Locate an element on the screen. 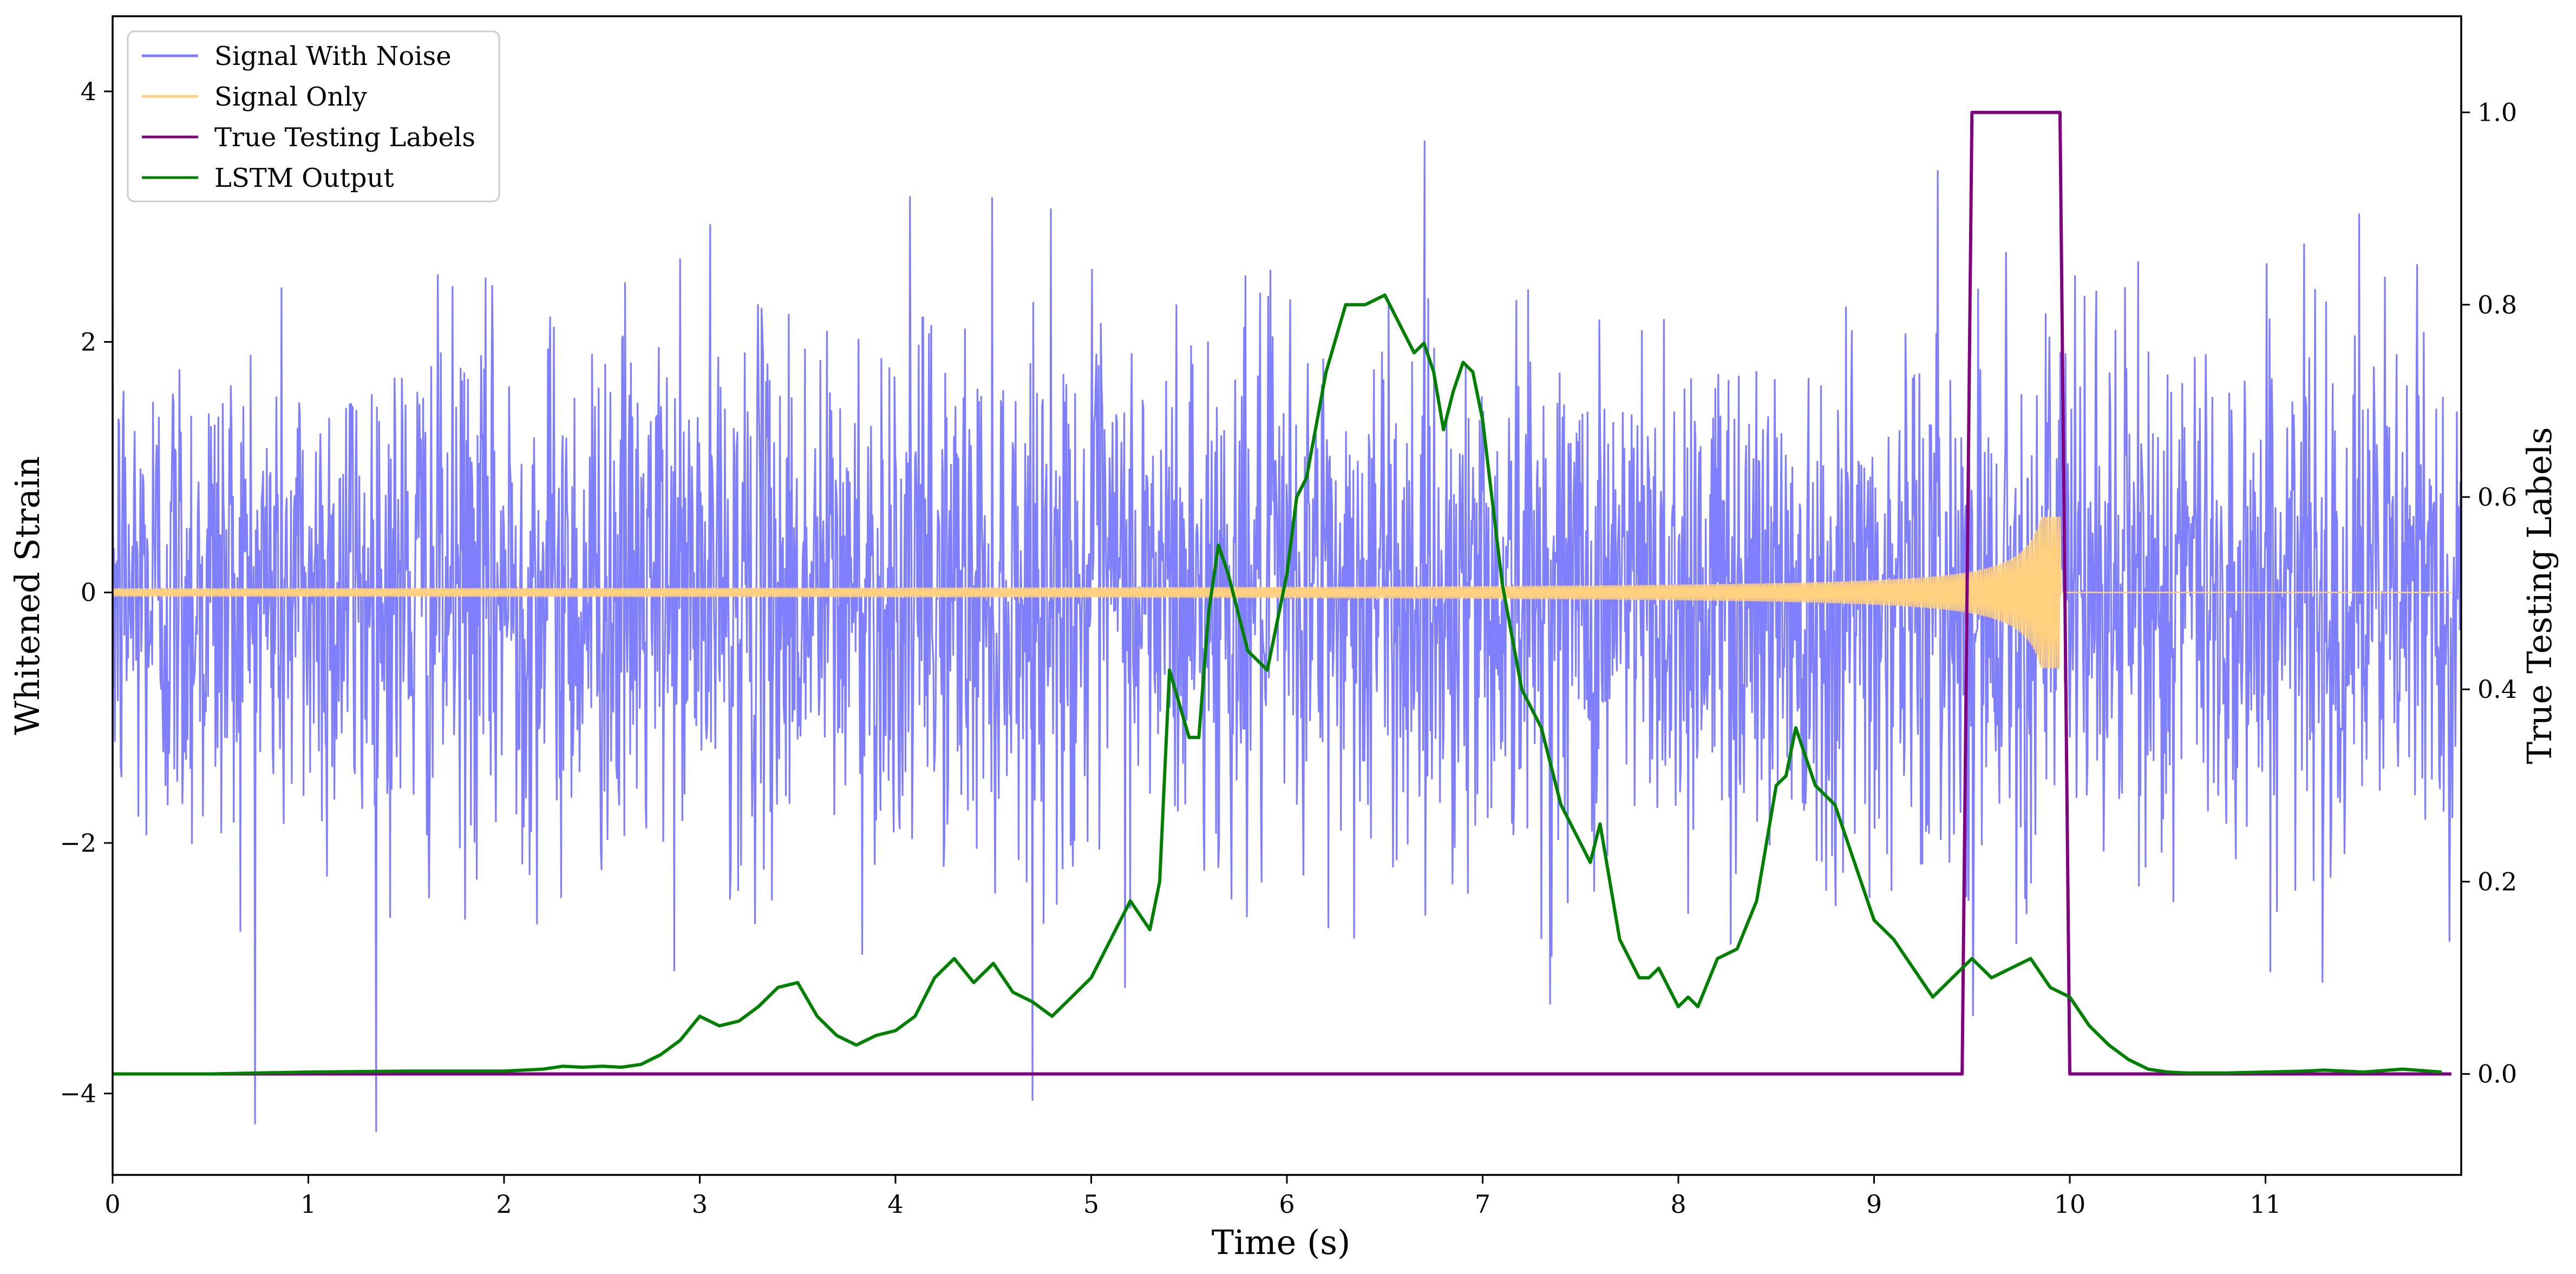  y-tick-label: 4 is located at coordinates (88, 91).